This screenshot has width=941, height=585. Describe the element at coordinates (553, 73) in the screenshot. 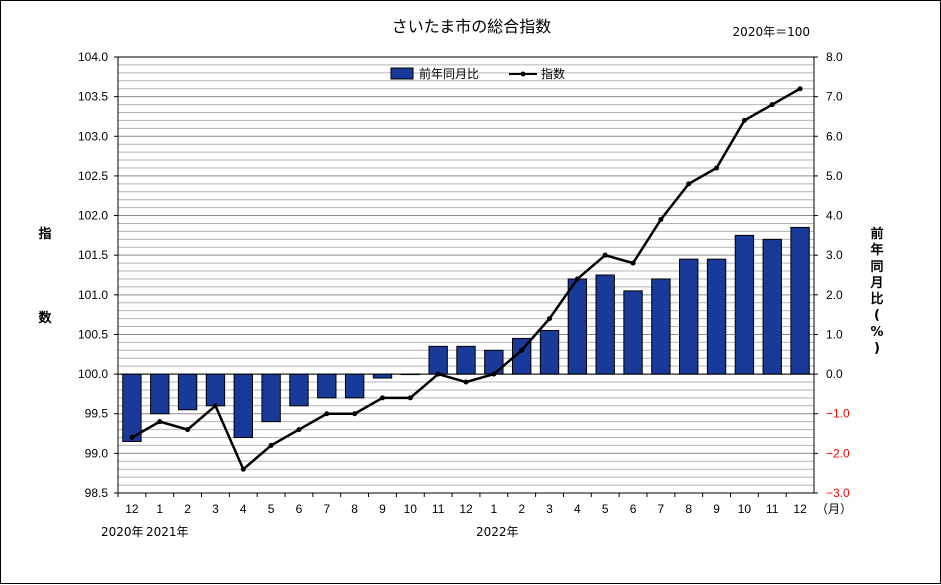

I see `legend-line-label: 指数` at that location.